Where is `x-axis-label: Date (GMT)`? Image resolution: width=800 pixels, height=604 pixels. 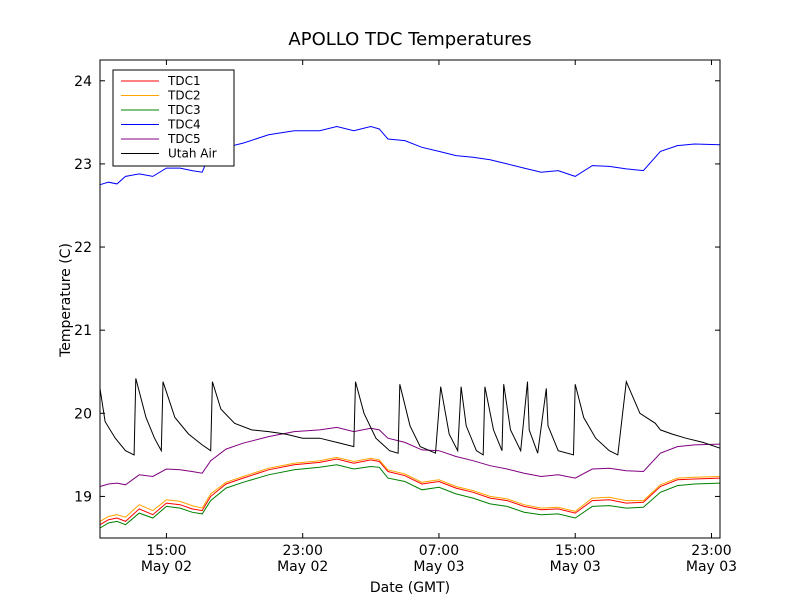
x-axis-label: Date (GMT) is located at coordinates (410, 588).